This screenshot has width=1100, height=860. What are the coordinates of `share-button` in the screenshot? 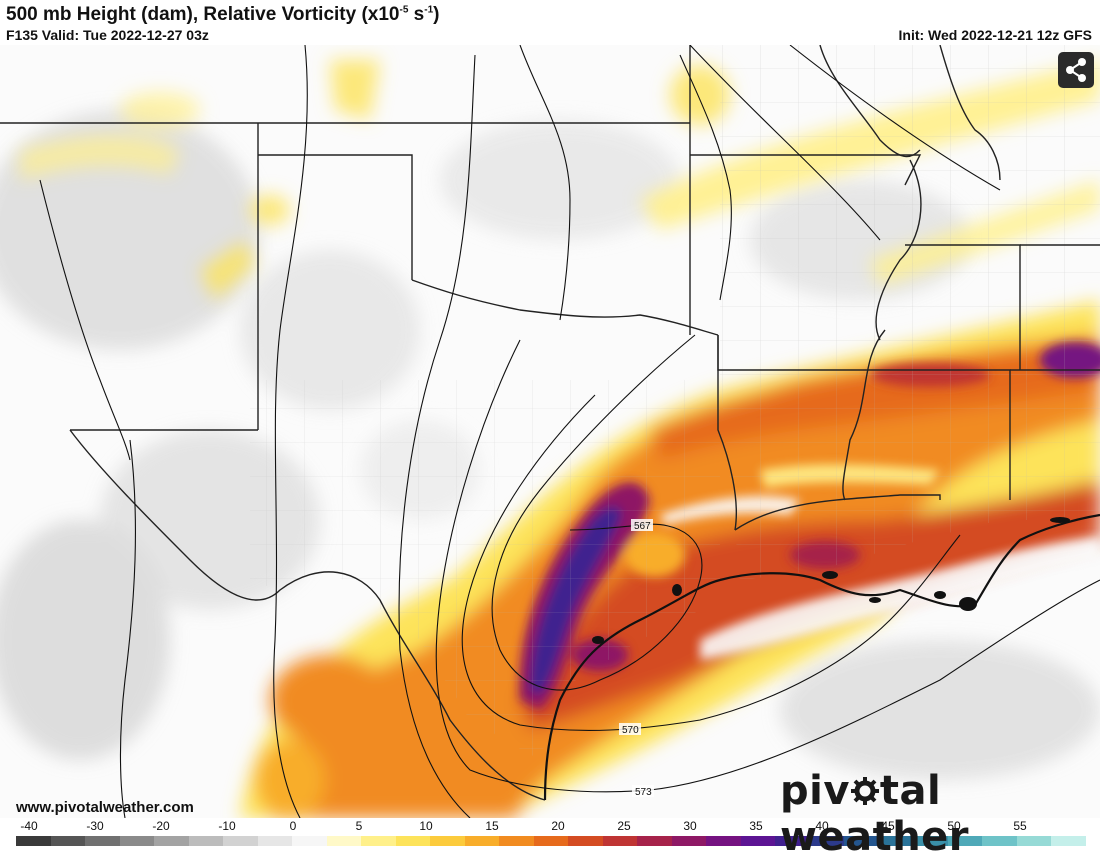 It's located at (1076, 70).